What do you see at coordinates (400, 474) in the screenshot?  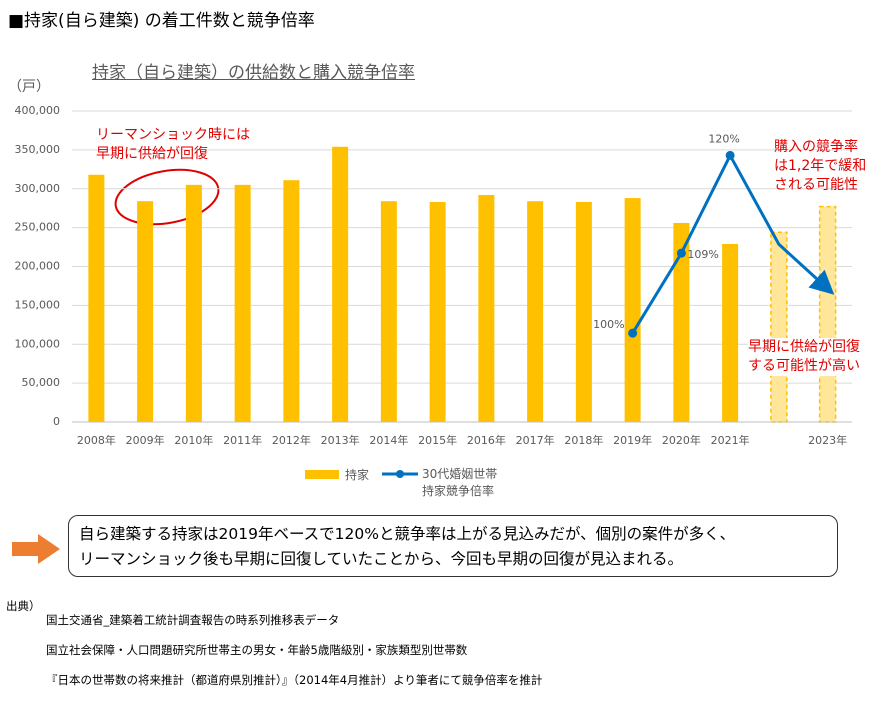 I see `legend-line` at bounding box center [400, 474].